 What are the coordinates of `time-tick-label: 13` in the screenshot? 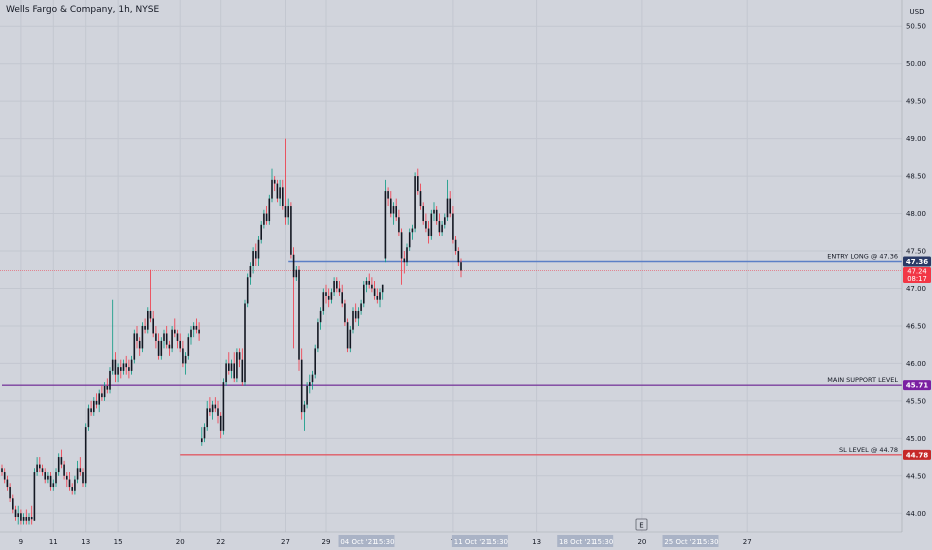 It's located at (536, 542).